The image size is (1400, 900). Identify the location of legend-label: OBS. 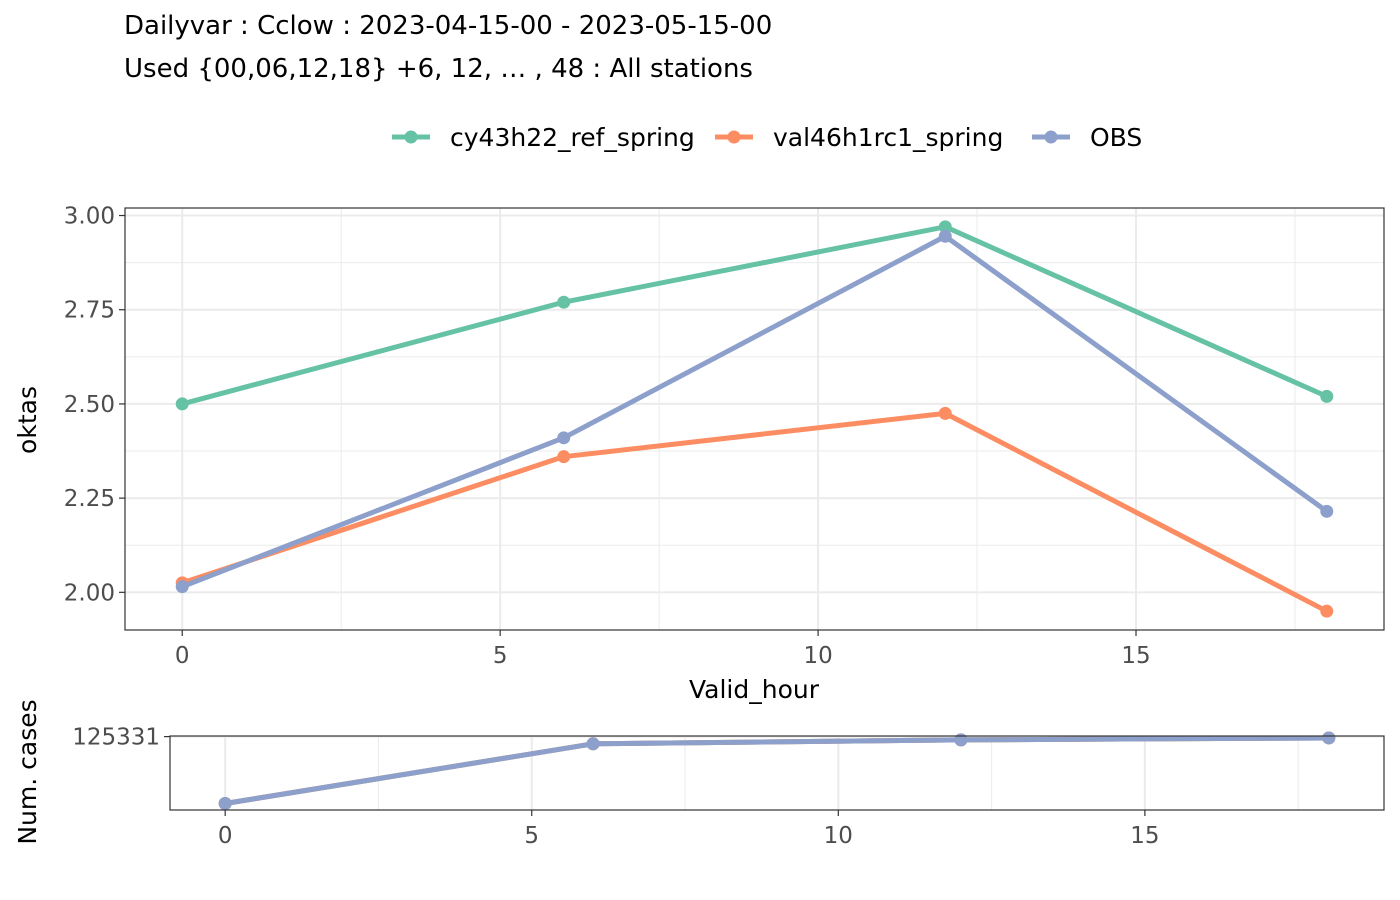
(1116, 137).